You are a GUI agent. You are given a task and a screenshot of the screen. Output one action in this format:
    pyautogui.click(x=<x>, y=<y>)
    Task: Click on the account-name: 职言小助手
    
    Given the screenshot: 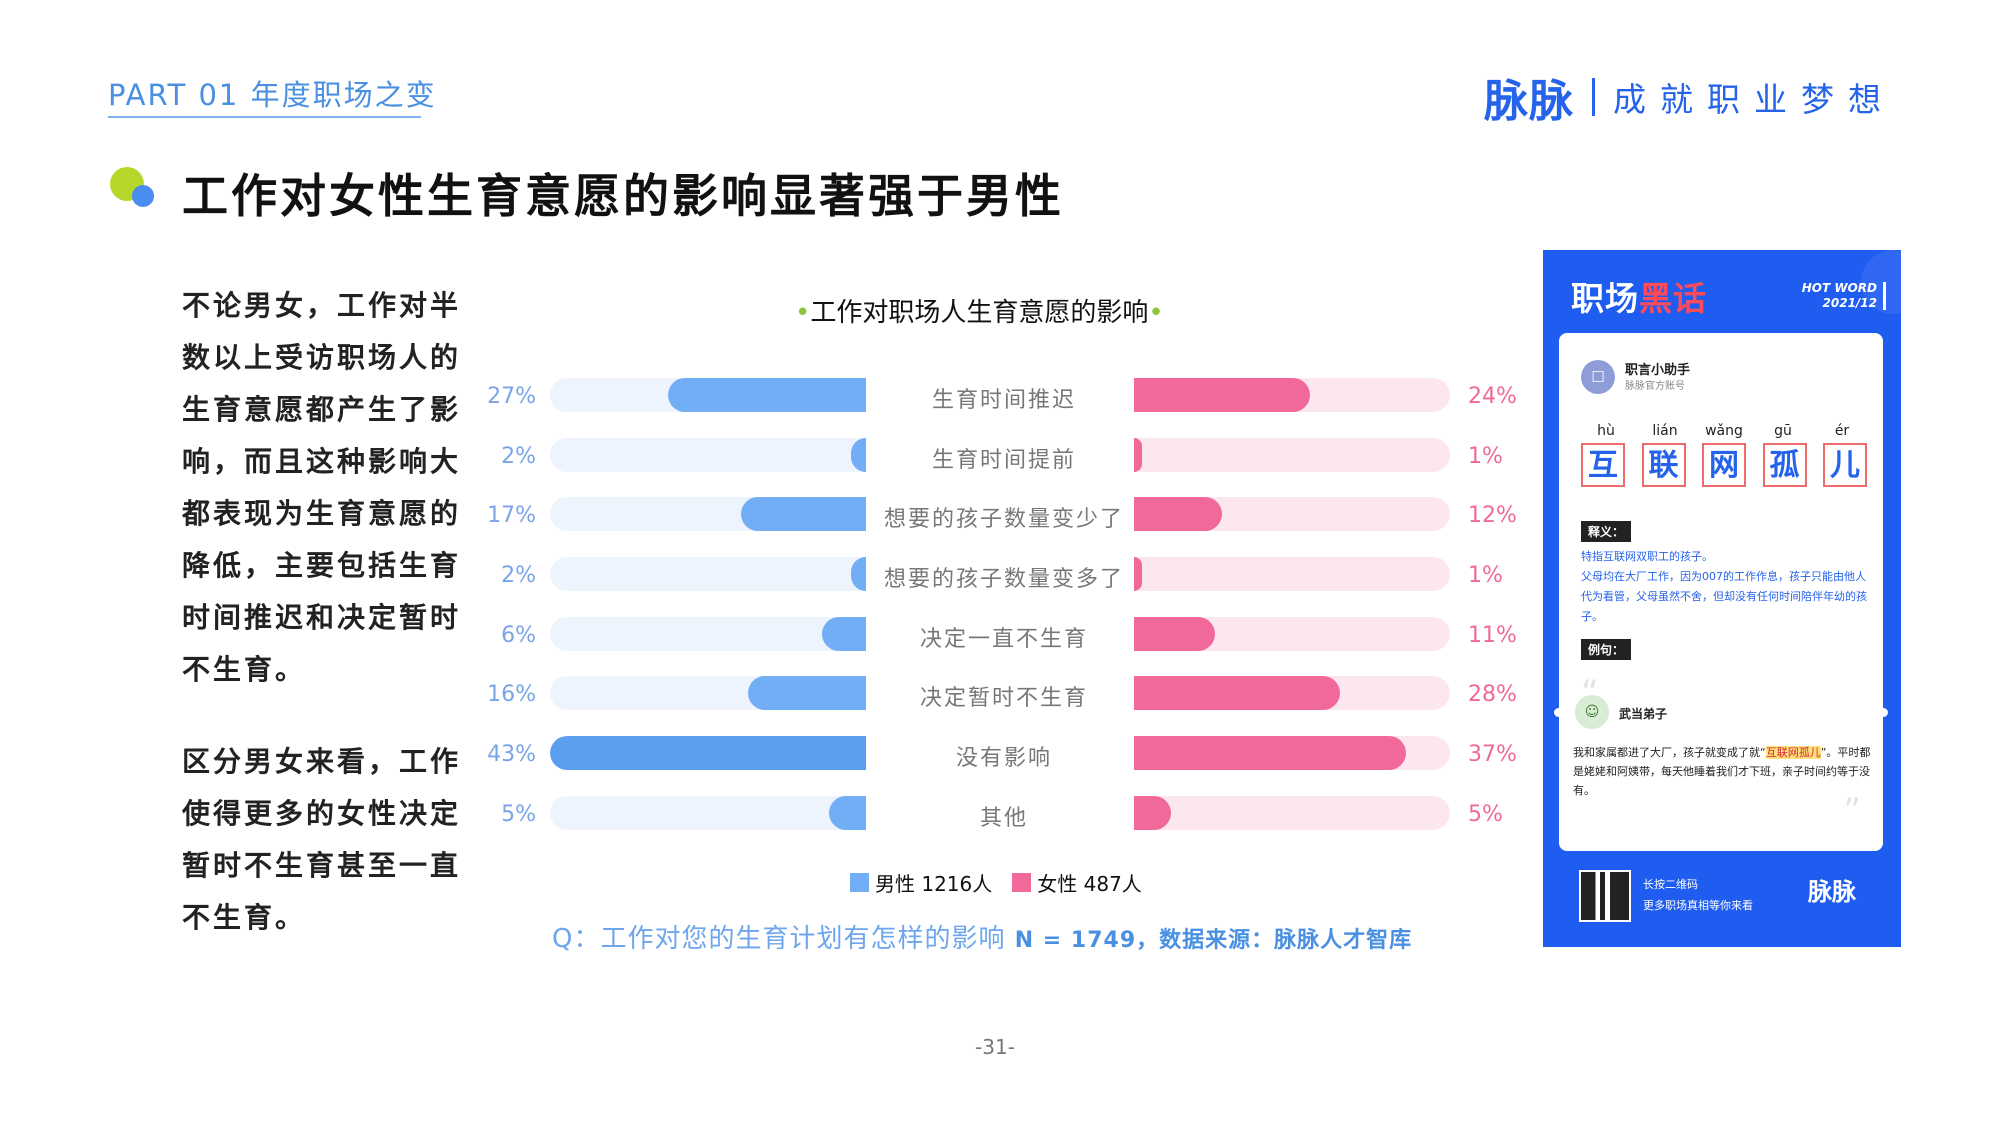 What is the action you would take?
    pyautogui.click(x=1658, y=370)
    